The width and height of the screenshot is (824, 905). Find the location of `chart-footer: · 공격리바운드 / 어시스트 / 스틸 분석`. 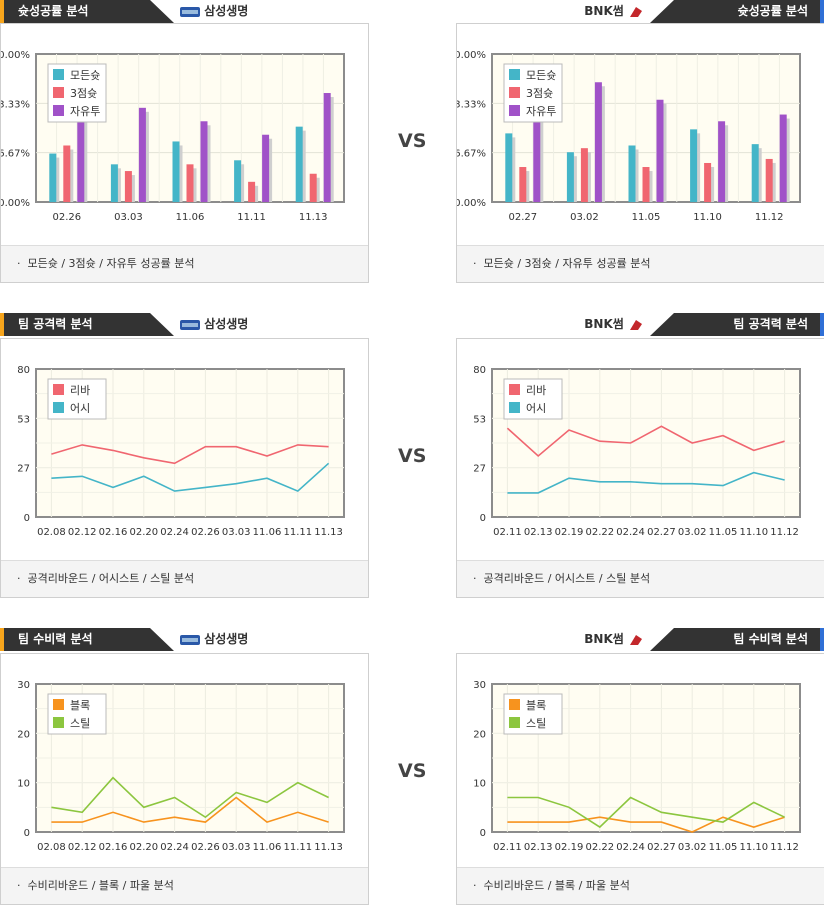

chart-footer: · 공격리바운드 / 어시스트 / 스틸 분석 is located at coordinates (184, 578).